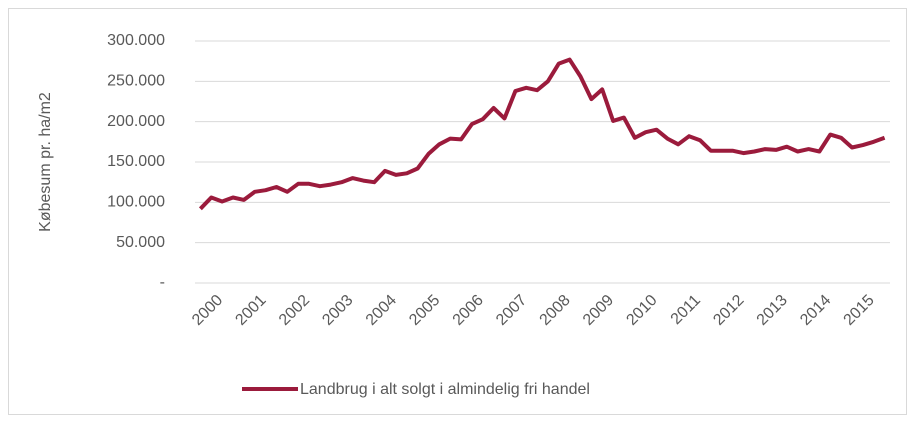  What do you see at coordinates (136, 161) in the screenshot?
I see `y-tick-label: 150.000` at bounding box center [136, 161].